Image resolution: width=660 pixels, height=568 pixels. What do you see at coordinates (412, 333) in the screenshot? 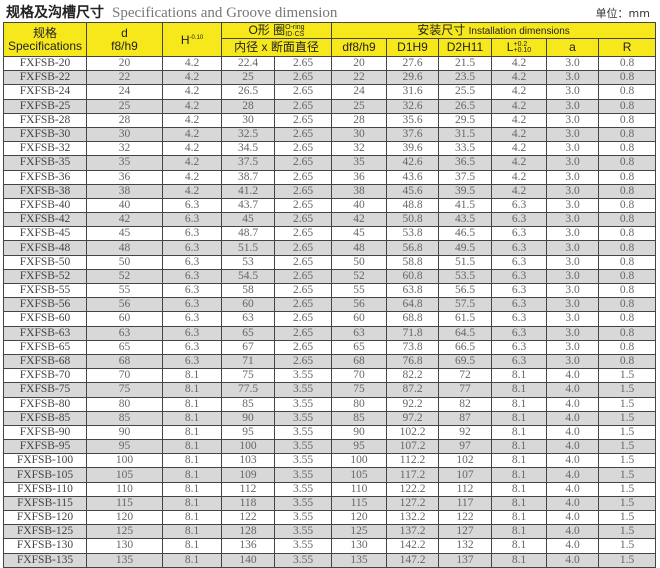
I see `cell-D1: 71.8` at bounding box center [412, 333].